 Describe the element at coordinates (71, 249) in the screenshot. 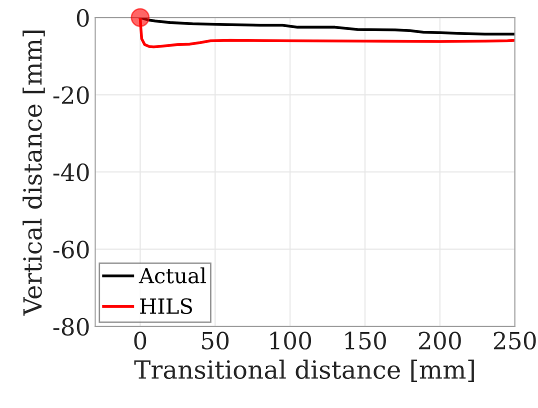

I see `y-tick-label: -60` at that location.